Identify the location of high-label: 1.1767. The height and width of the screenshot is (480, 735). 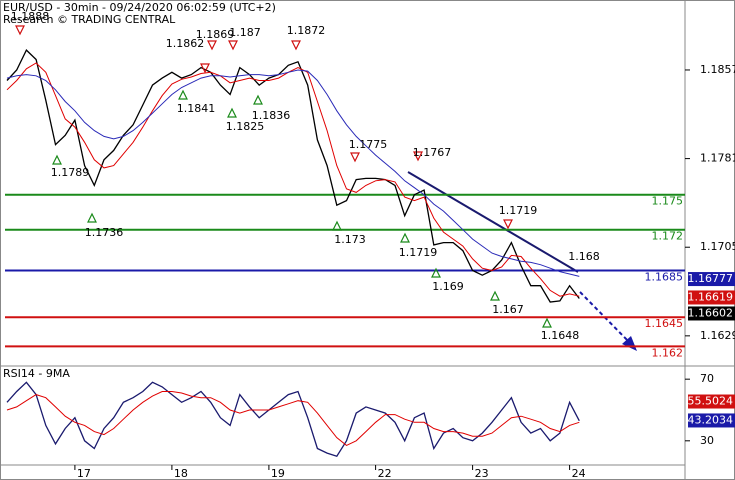
(432, 152).